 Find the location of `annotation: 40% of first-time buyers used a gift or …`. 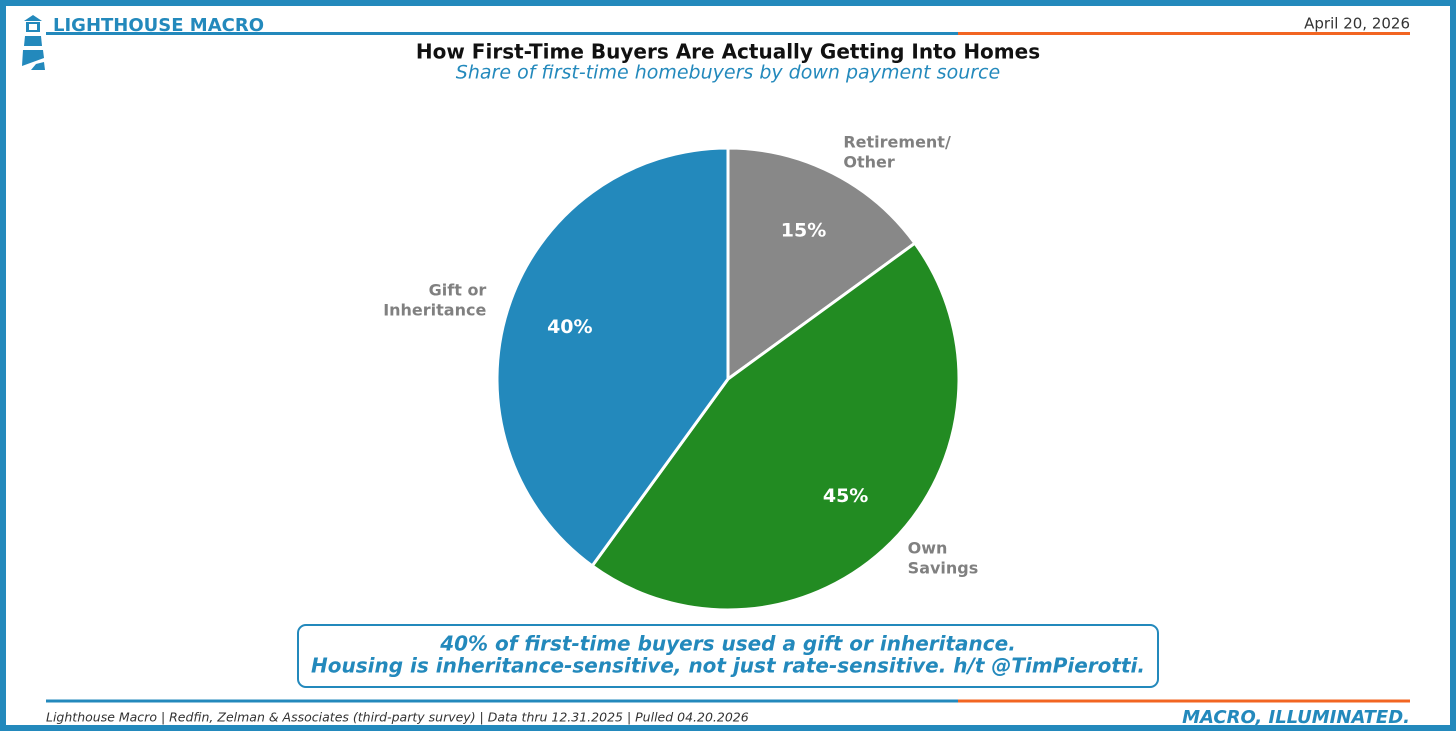

annotation: 40% of first-time buyers used a gift or … is located at coordinates (727, 644).